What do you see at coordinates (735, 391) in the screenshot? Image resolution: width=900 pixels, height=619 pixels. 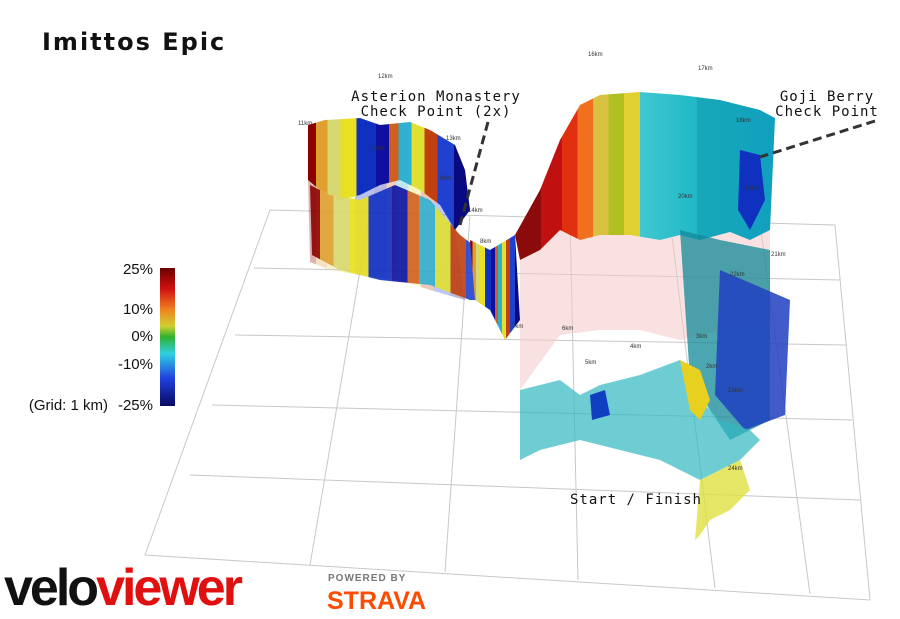 I see `km-label: 23km` at bounding box center [735, 391].